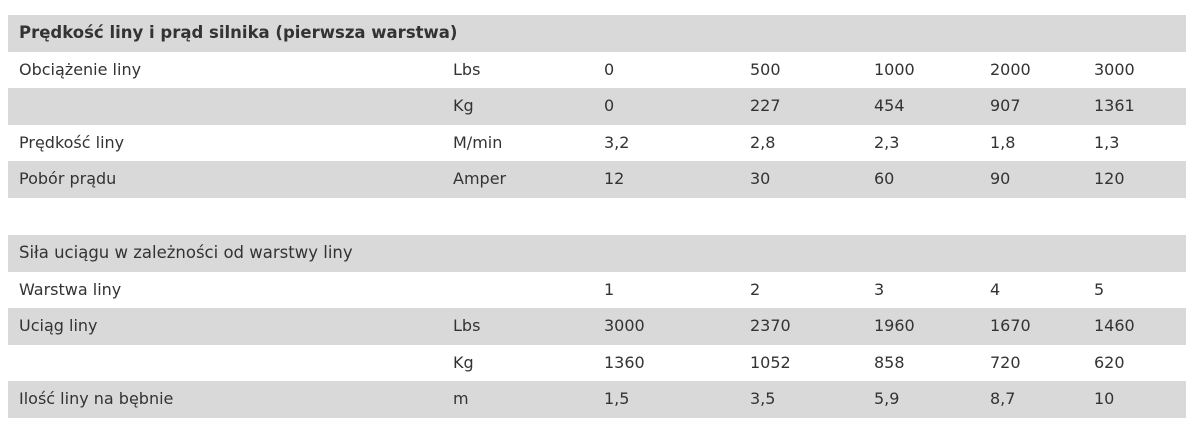  Describe the element at coordinates (763, 142) in the screenshot. I see `value: 2,8` at that location.